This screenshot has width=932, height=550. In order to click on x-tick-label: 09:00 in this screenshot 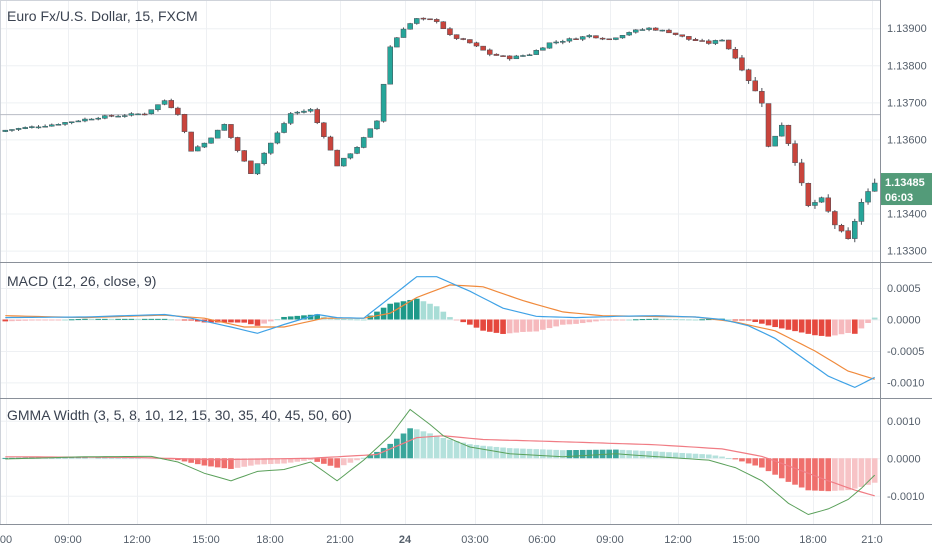, I will do `click(68, 540)`.